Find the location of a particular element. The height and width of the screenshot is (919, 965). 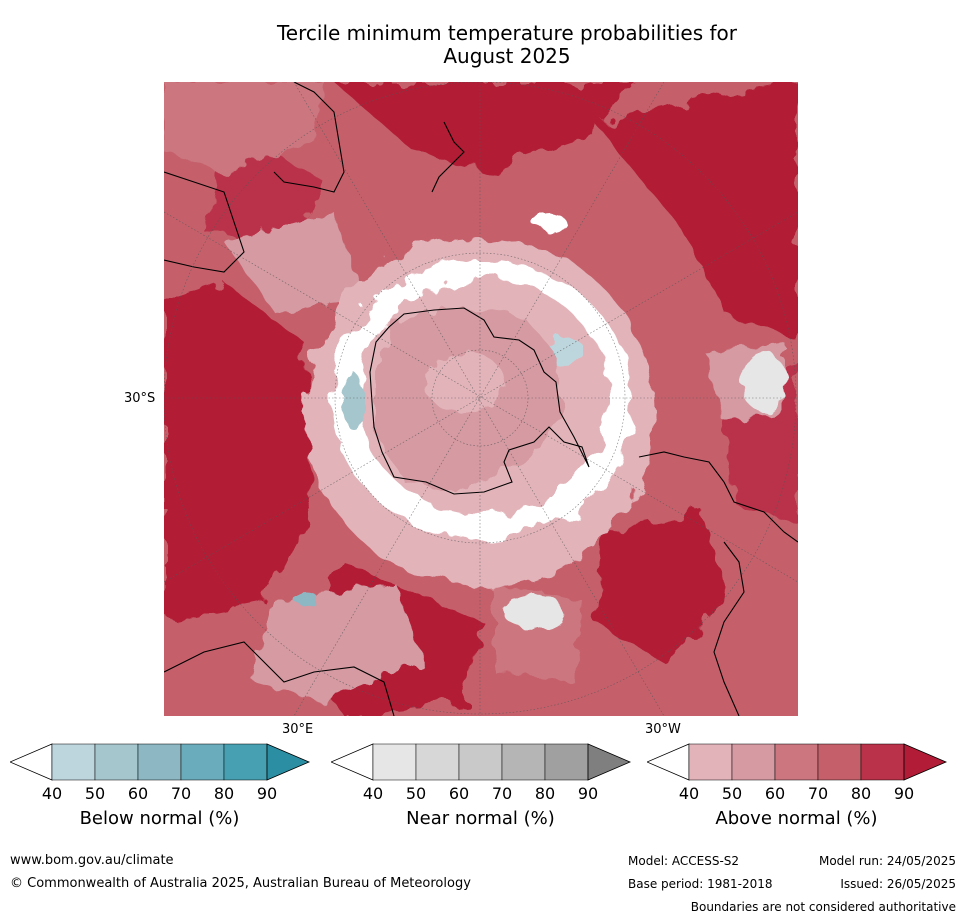

australia-coast is located at coordinates (718, 497).